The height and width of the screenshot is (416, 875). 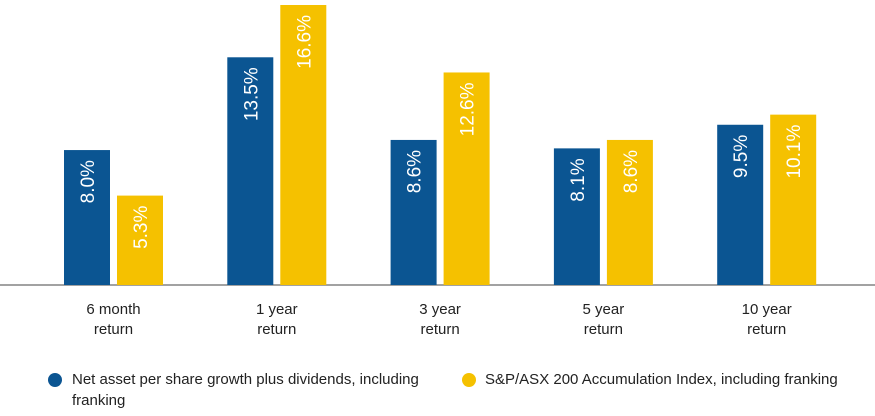 What do you see at coordinates (304, 42) in the screenshot?
I see `data-label: 16.6%` at bounding box center [304, 42].